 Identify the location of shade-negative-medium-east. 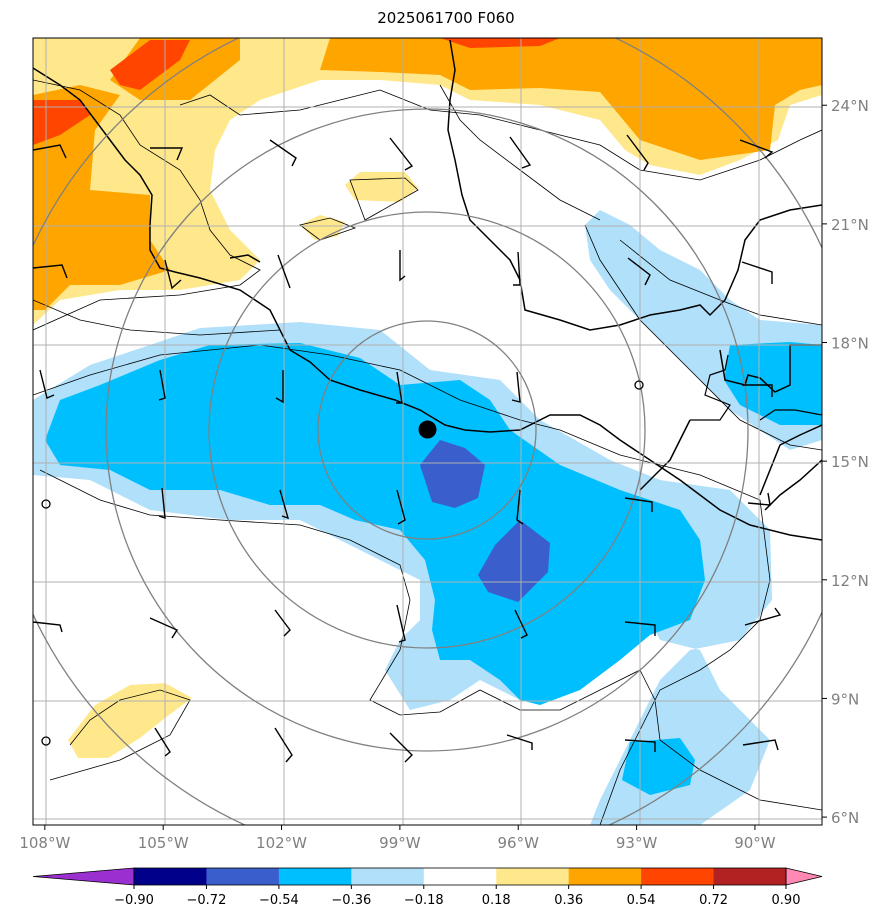
(773, 383).